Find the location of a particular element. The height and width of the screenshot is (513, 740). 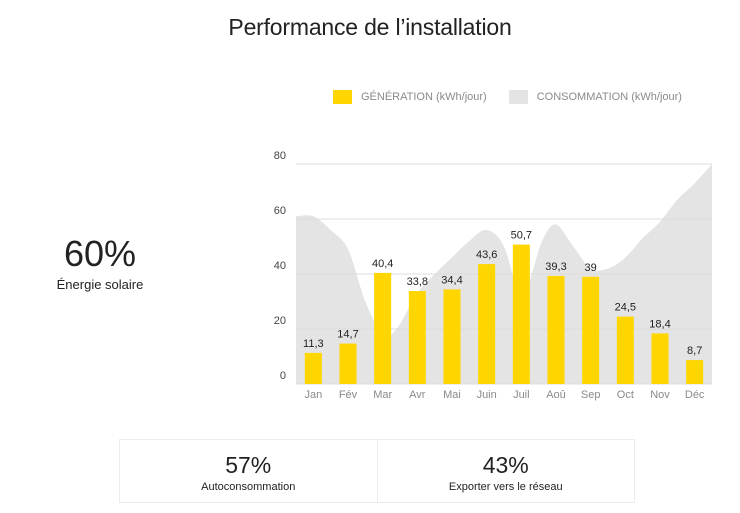

x-tick-label: Juin is located at coordinates (487, 395).